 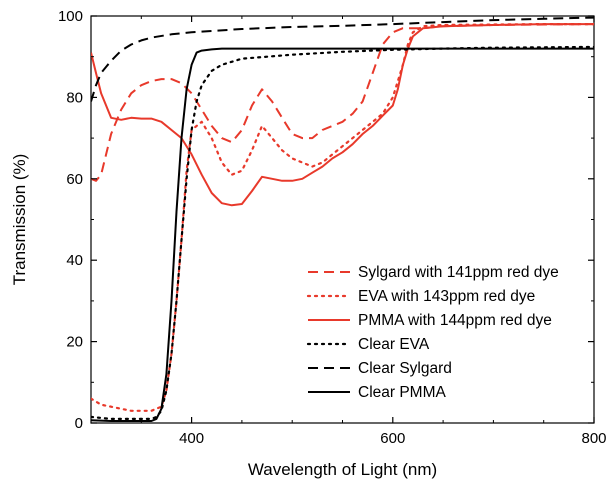 I want to click on x-tick-label: 600, so click(x=392, y=438).